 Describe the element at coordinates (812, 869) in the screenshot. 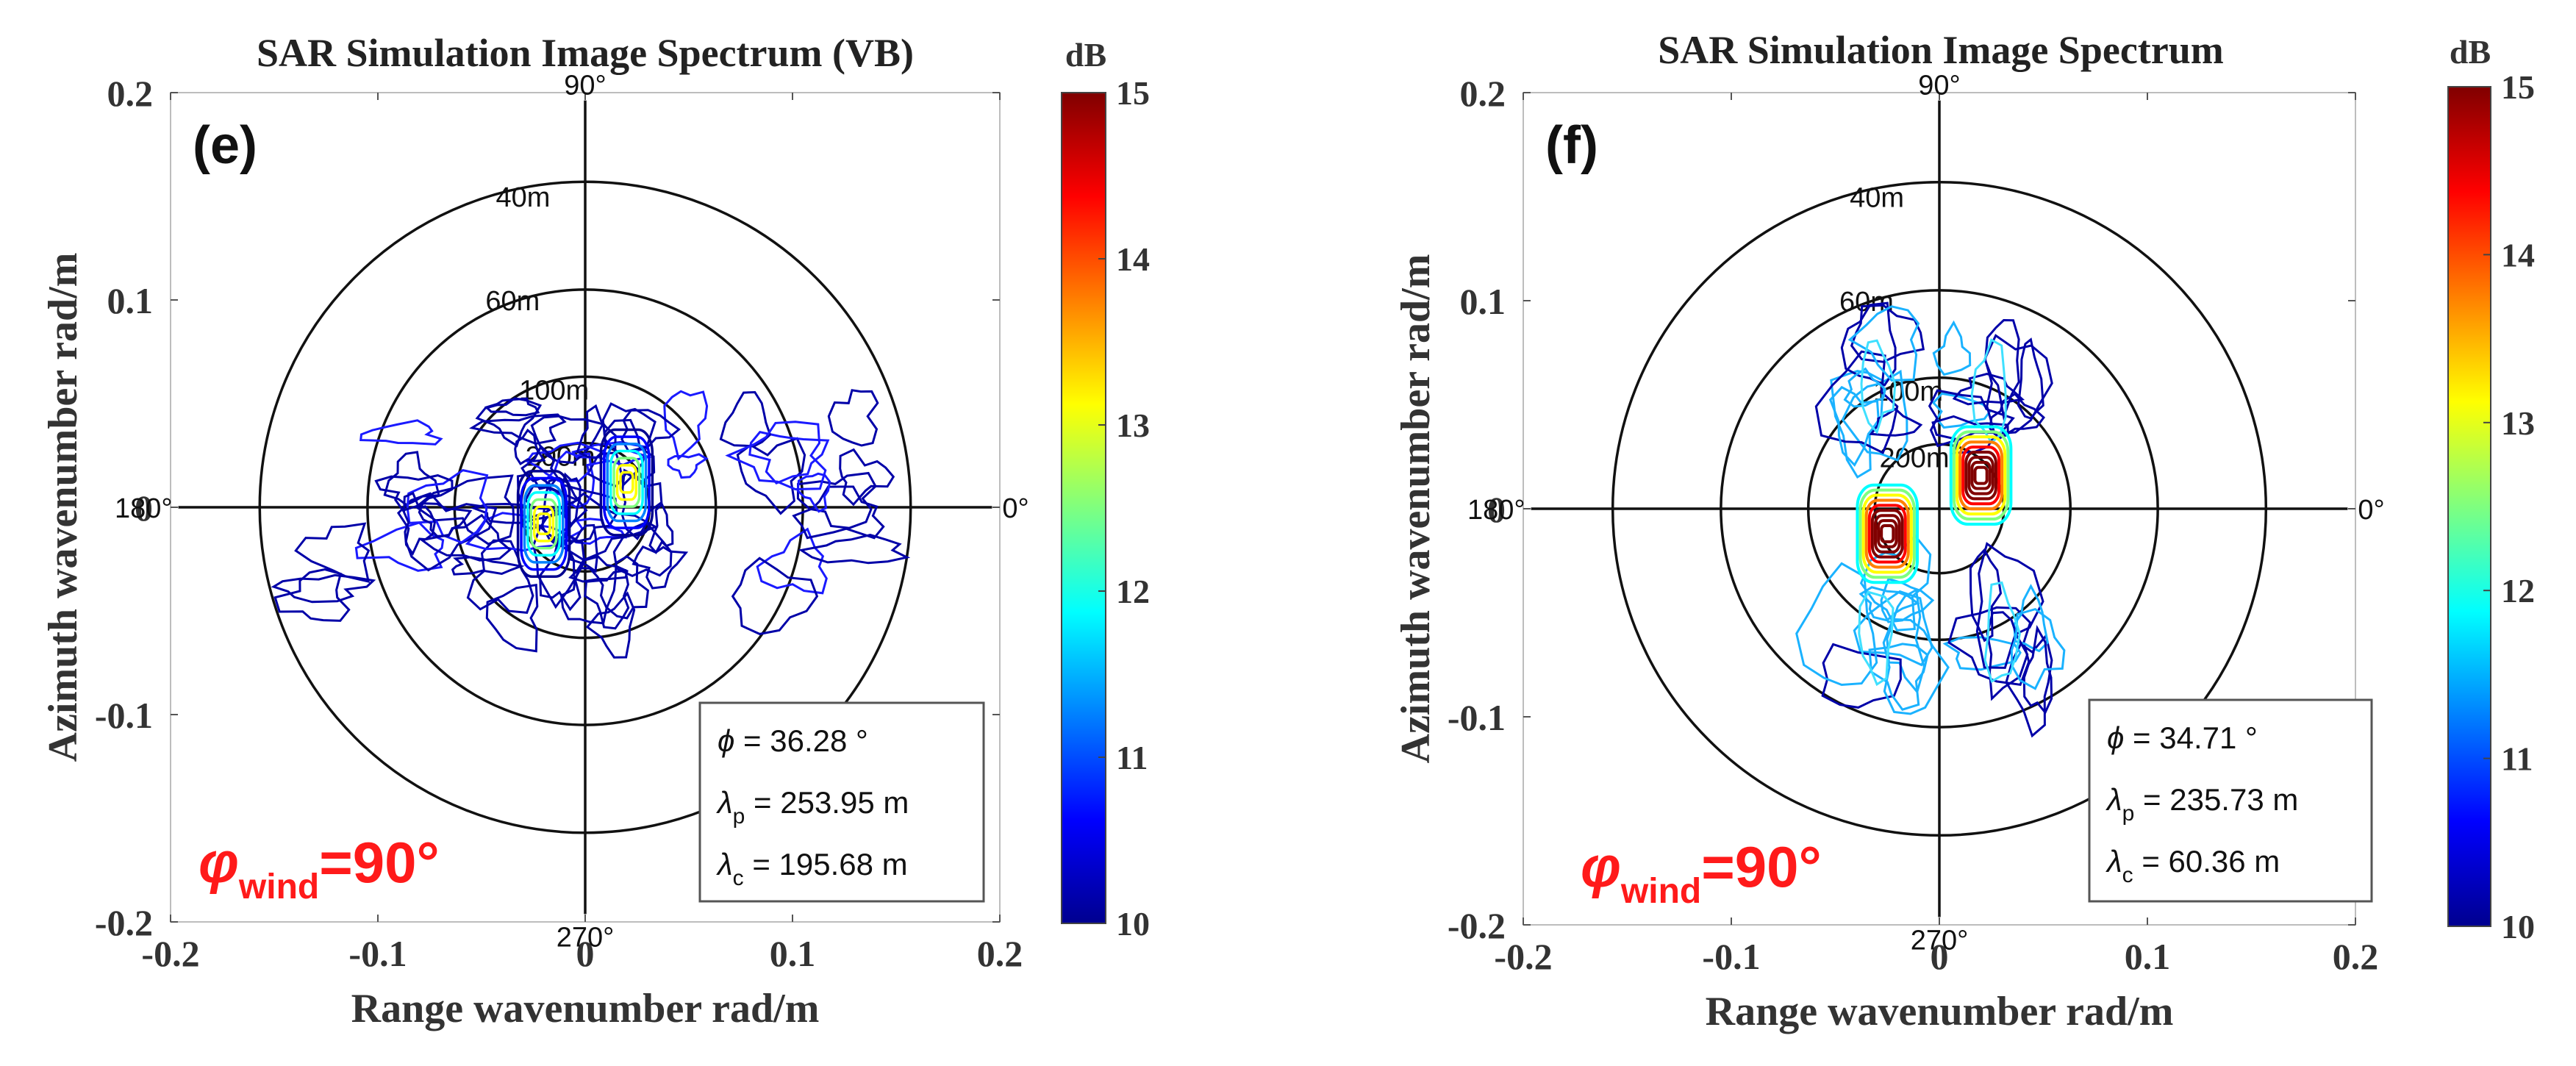

I see `info-lambda-c: λc = 195.68 m` at that location.